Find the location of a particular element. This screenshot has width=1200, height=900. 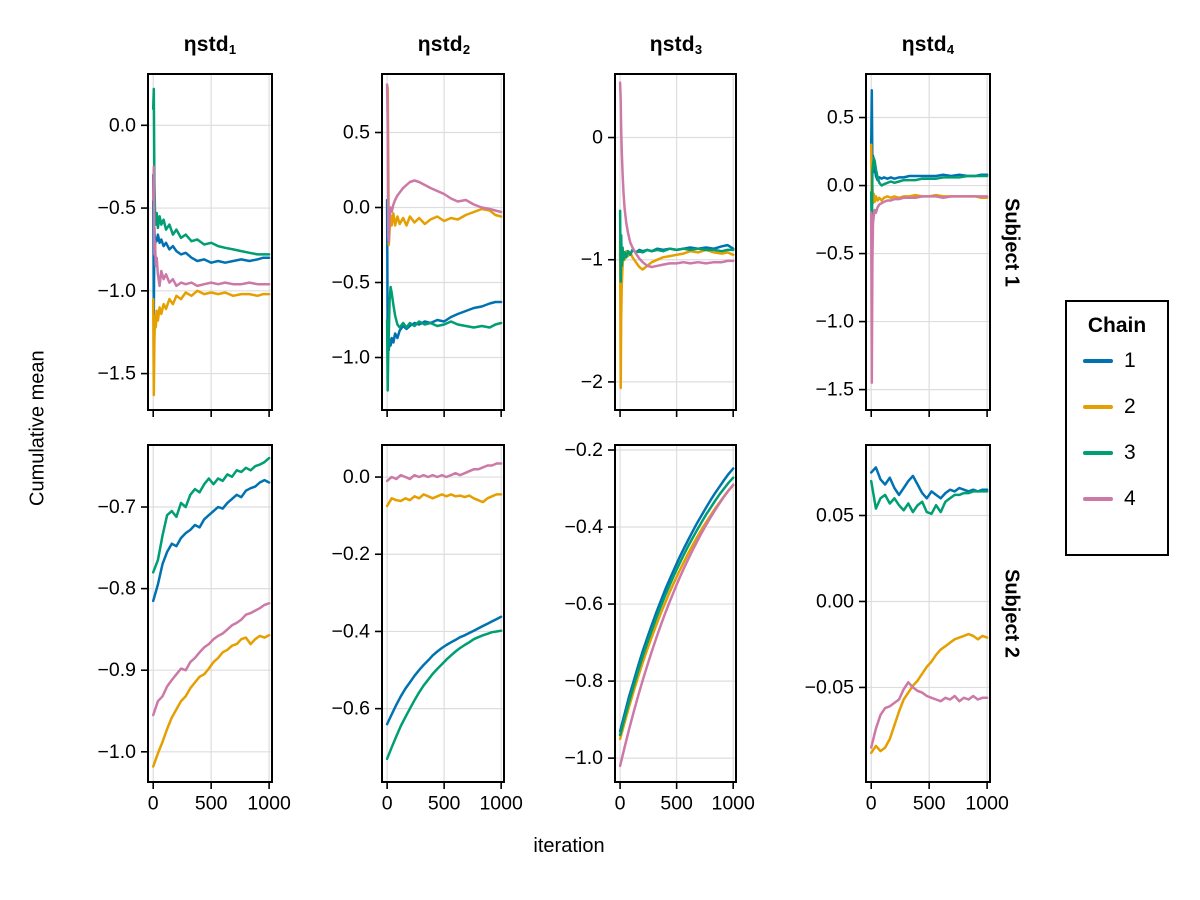

panel-subject2-etastd3: −0.2 −0.4 −0.6 −0.8 −1.0 0 500 1000 is located at coordinates (660, 627).